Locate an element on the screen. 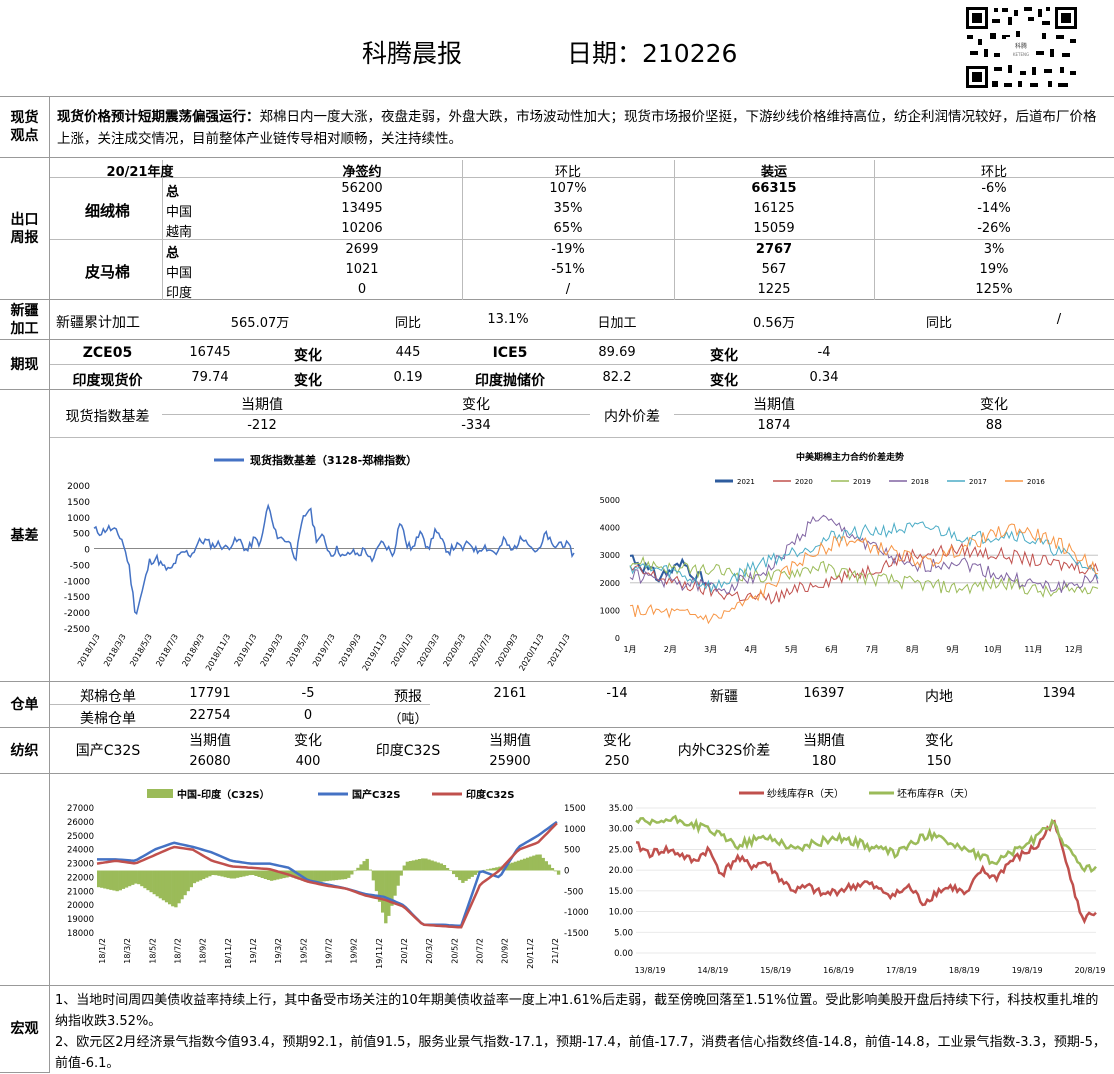 This screenshot has height=1074, width=1114. table-cell: 125% is located at coordinates (994, 289).